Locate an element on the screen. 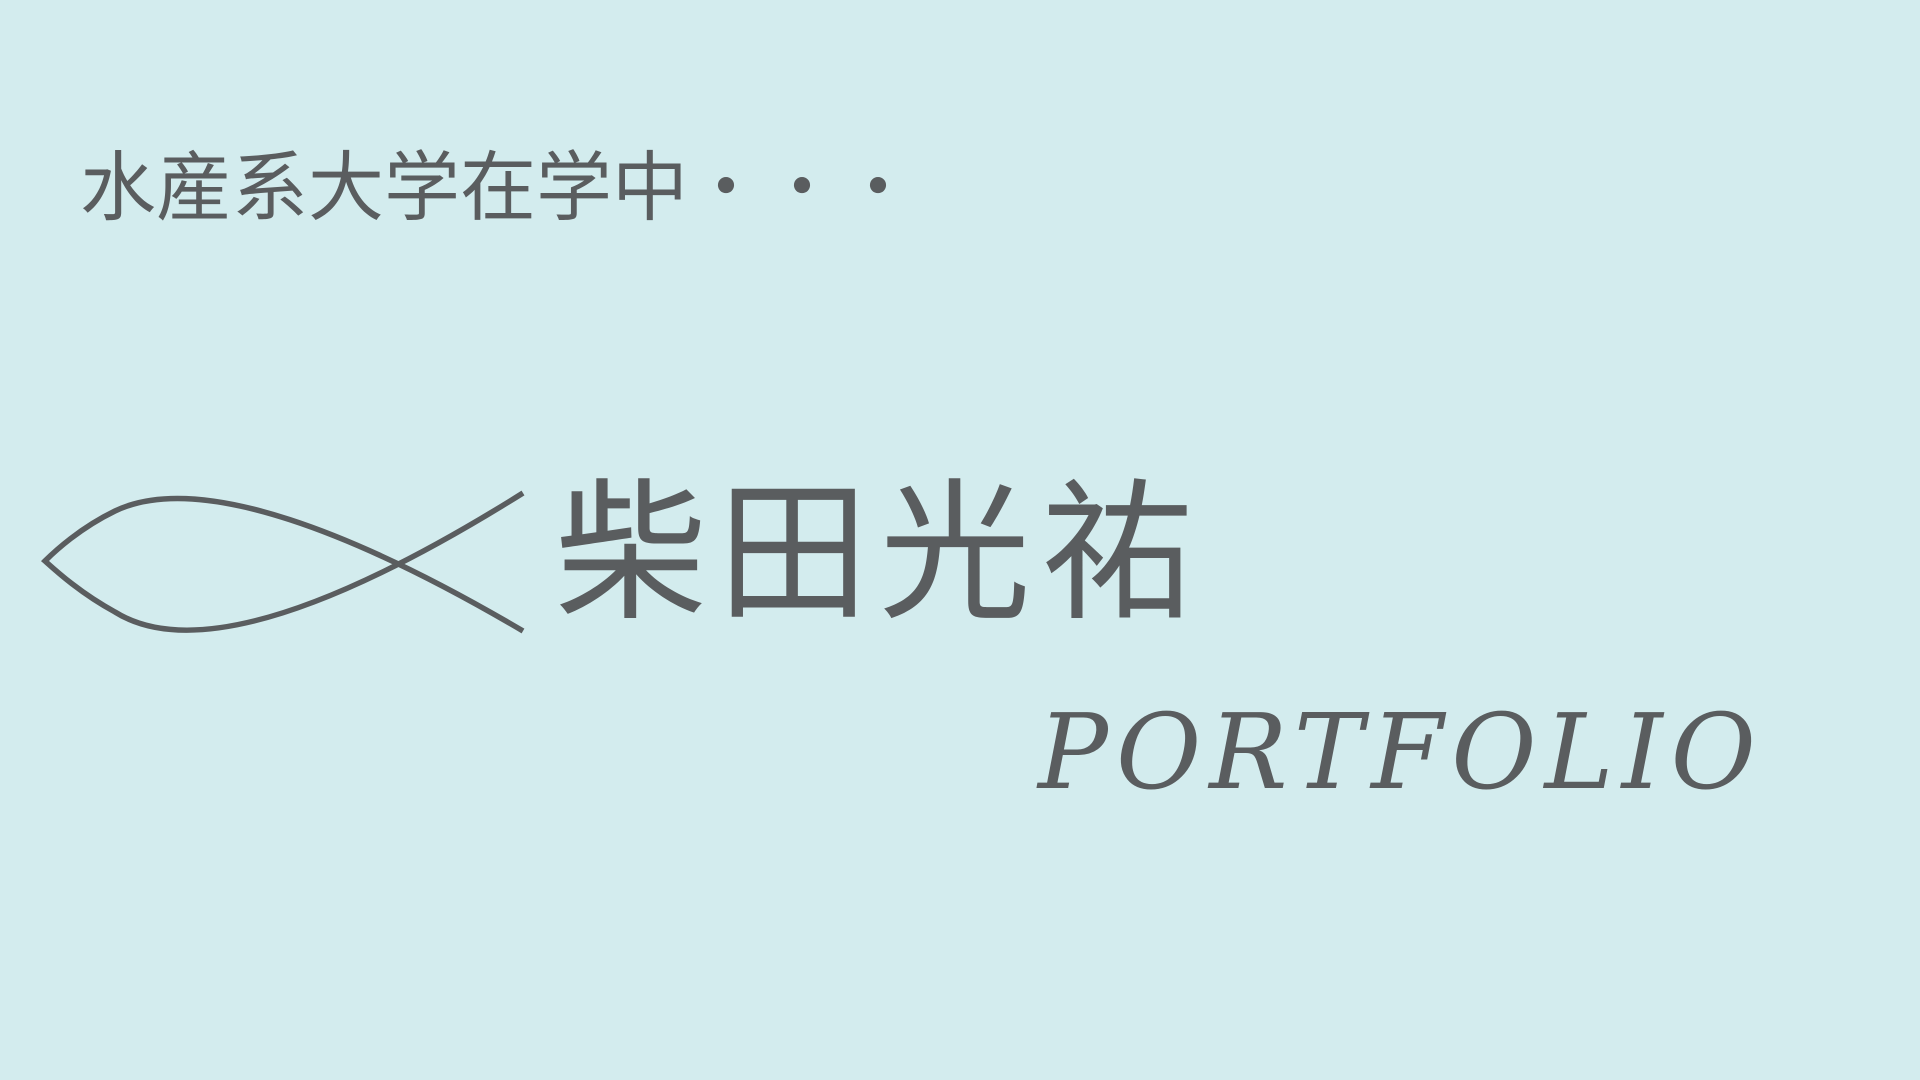 Image resolution: width=1920 pixels, height=1080 pixels. fish-outline is located at coordinates (283, 562).